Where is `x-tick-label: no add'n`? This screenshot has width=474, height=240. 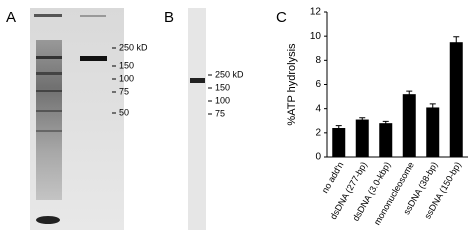
x-tick-label: no add'n is located at coordinates (333, 177).